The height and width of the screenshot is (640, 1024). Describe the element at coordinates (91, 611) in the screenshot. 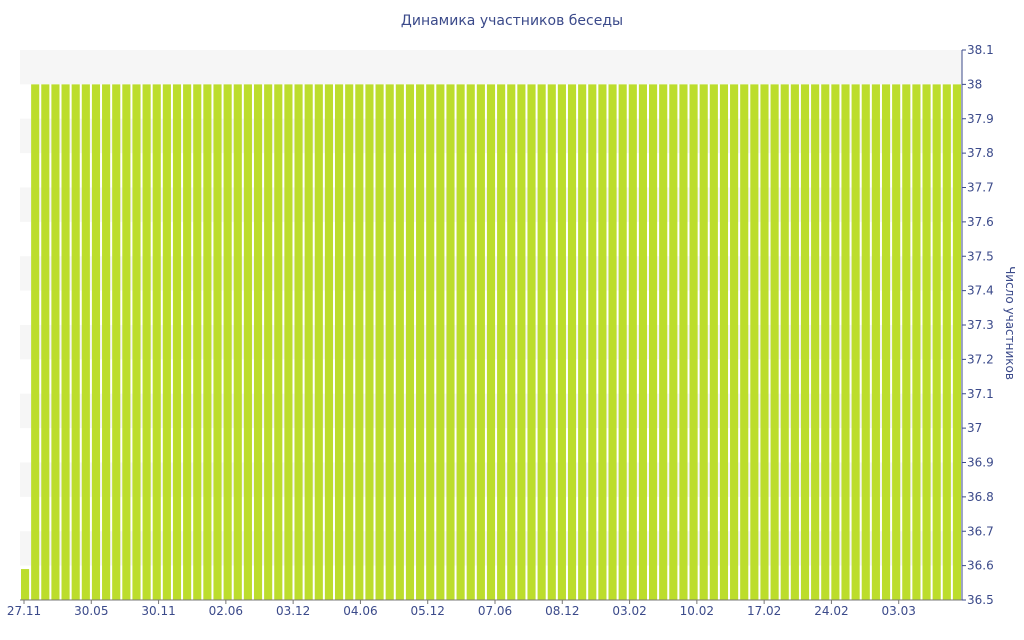

I see `x-tick-label: 30.05` at that location.